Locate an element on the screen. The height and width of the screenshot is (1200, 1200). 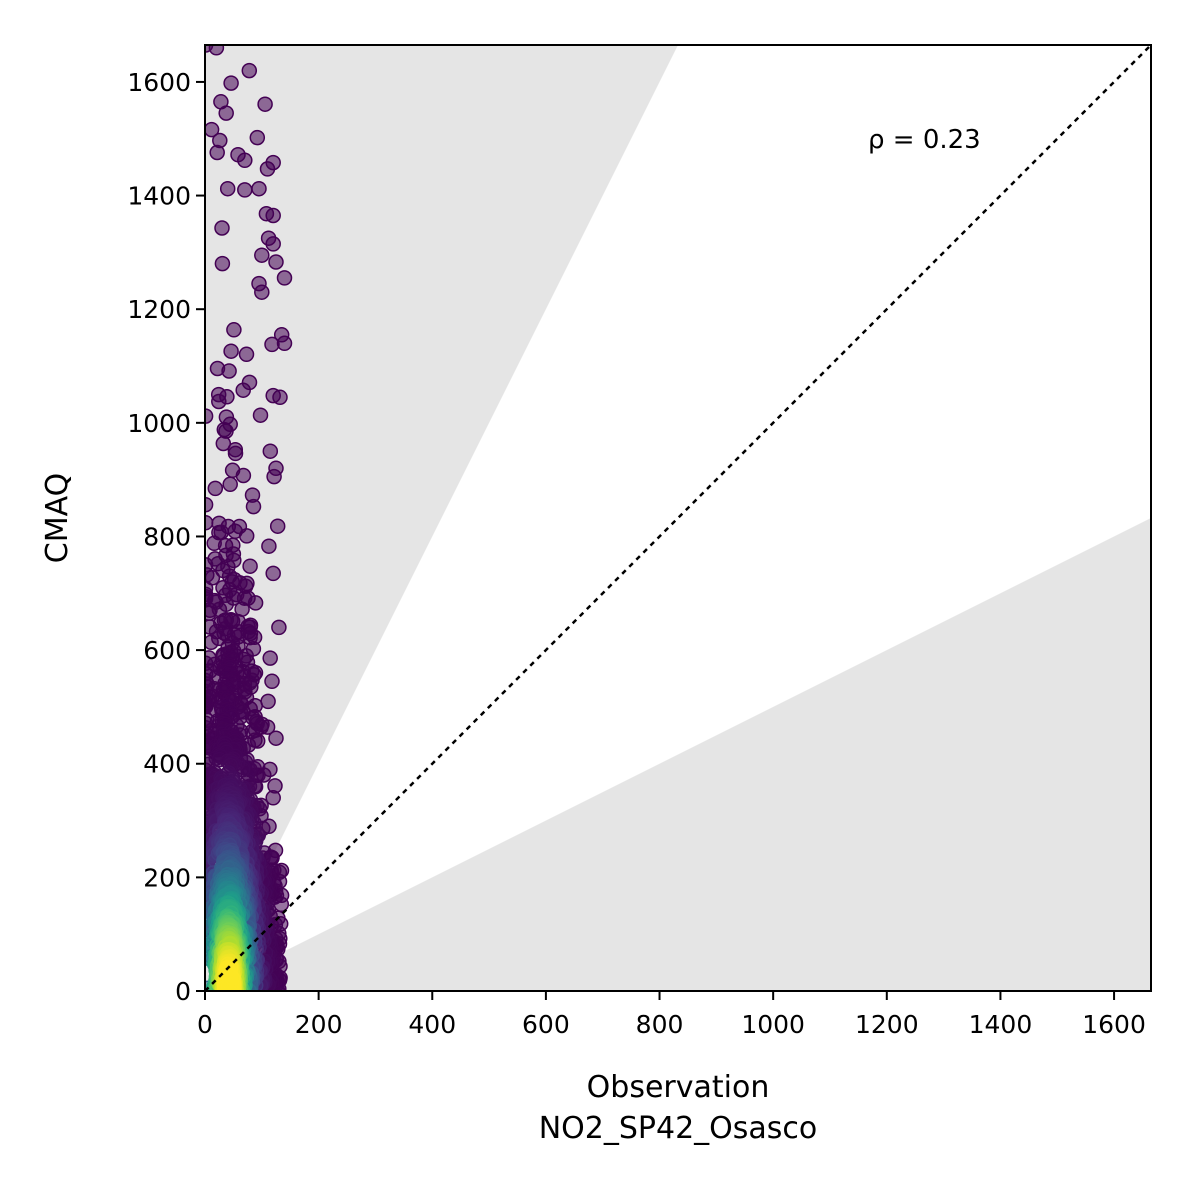
y-axis: 0 200 400 600 800 1000 1200 1400 1600 is located at coordinates (166, 537).